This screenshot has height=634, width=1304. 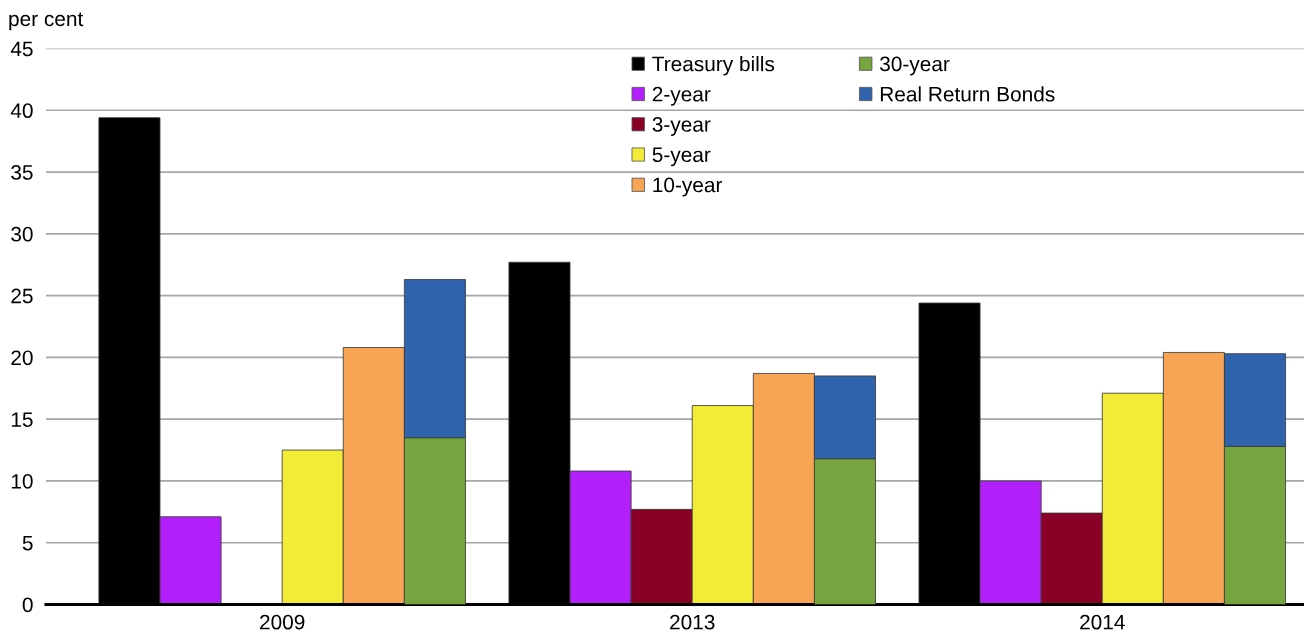 I want to click on legend-label: 3-year, so click(x=681, y=126).